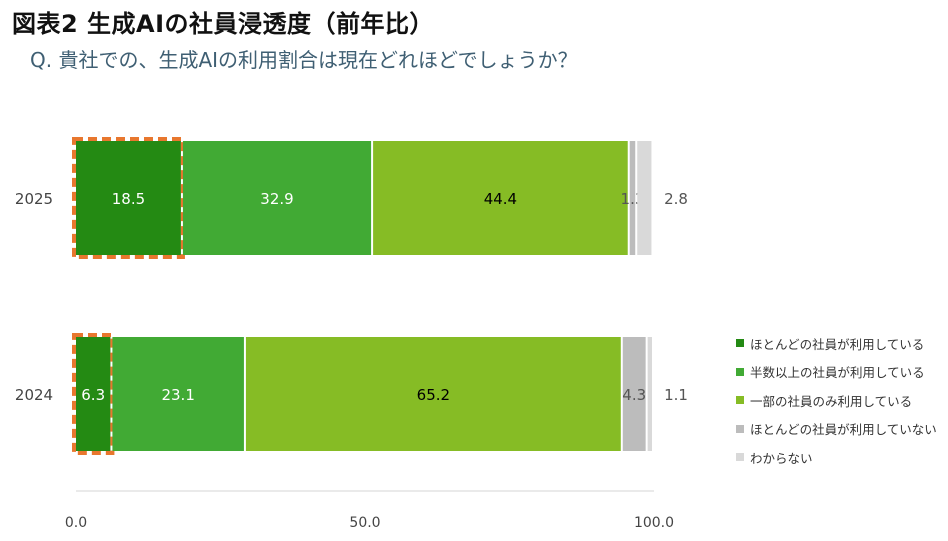 The image size is (948, 541). I want to click on data-label: 32.9, so click(276, 199).